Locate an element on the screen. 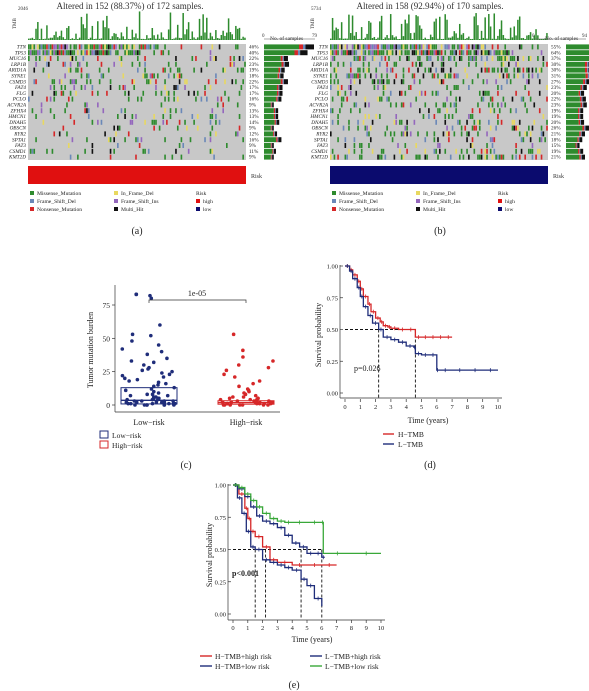 The height and width of the screenshot is (691, 589). panel-c-ylabel: Tumor mutation burden is located at coordinates (90, 350).